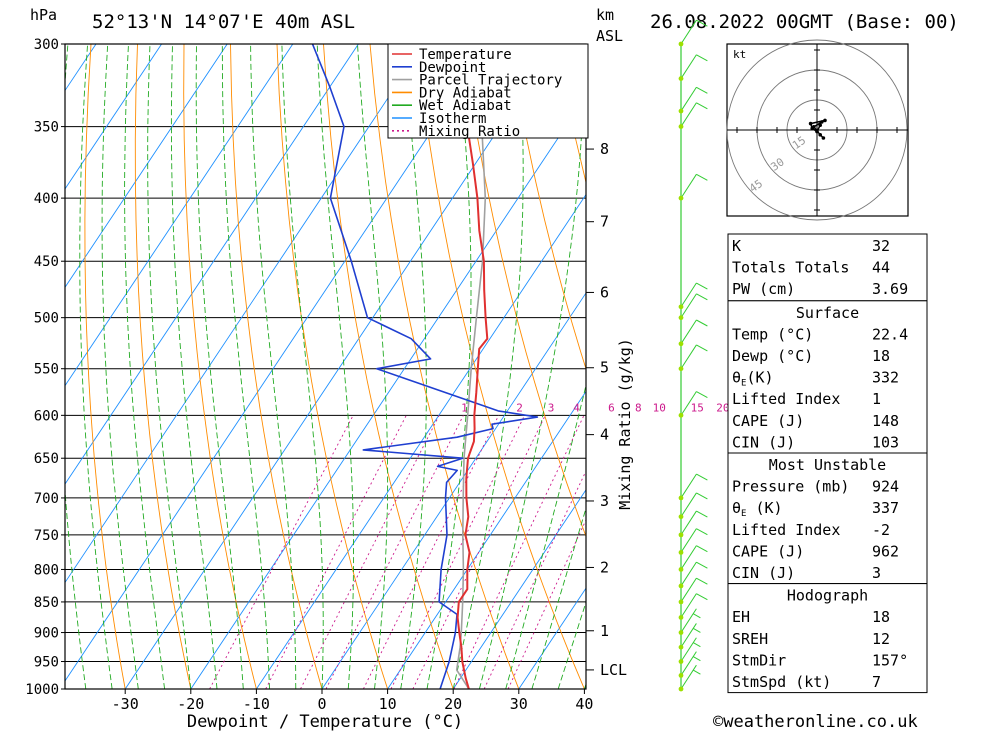  Describe the element at coordinates (453, 704) in the screenshot. I see `temperature-tick-label: 20` at that location.